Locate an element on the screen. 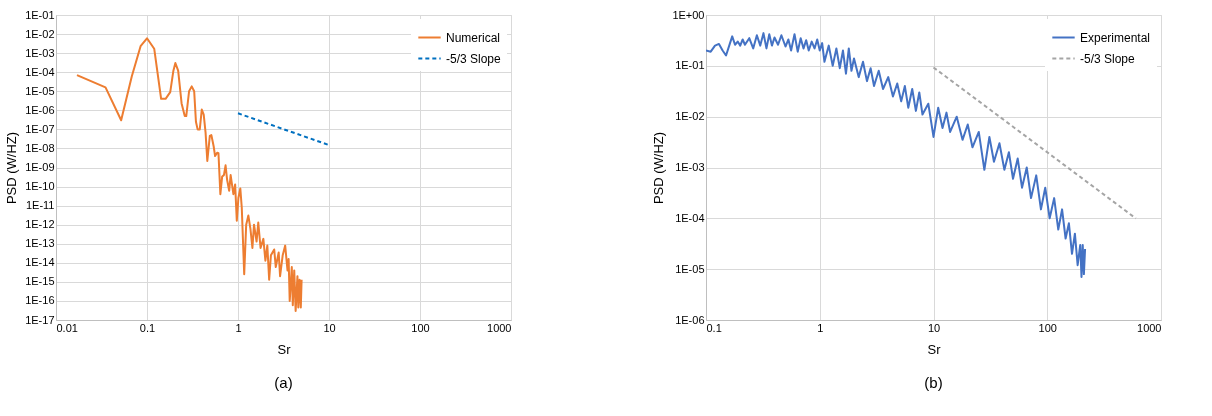 The image size is (1212, 416). y-tick-label: 1E-12 is located at coordinates (40, 224).